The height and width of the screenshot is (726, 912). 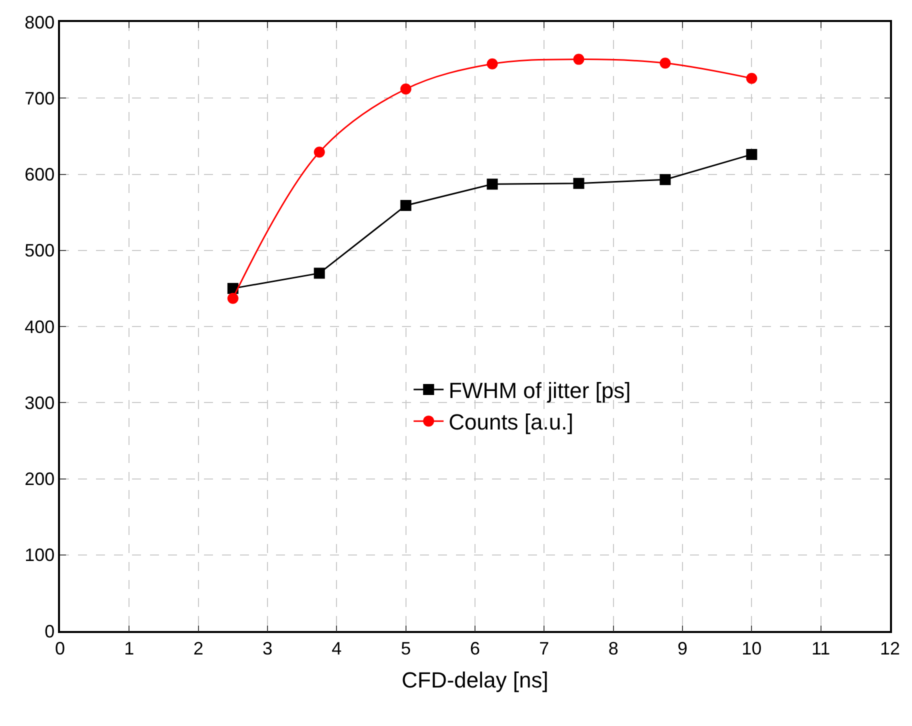 I want to click on y-tick-label: 800, so click(x=39, y=22).